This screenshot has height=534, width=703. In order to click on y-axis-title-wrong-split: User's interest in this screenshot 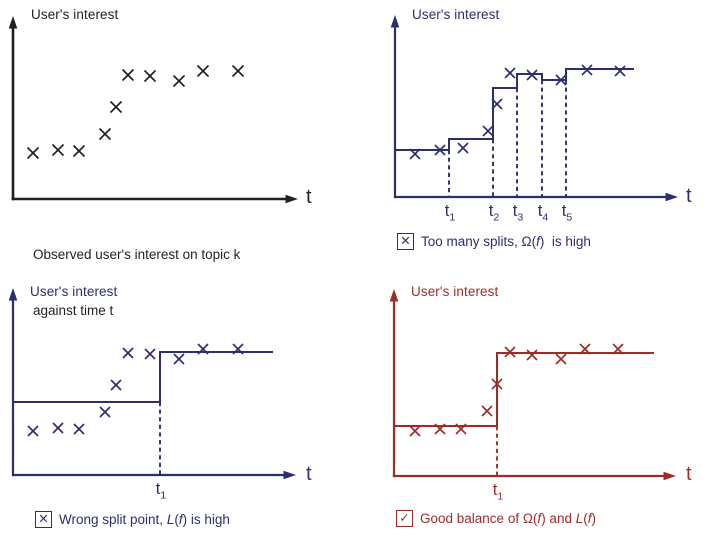, I will do `click(74, 291)`.